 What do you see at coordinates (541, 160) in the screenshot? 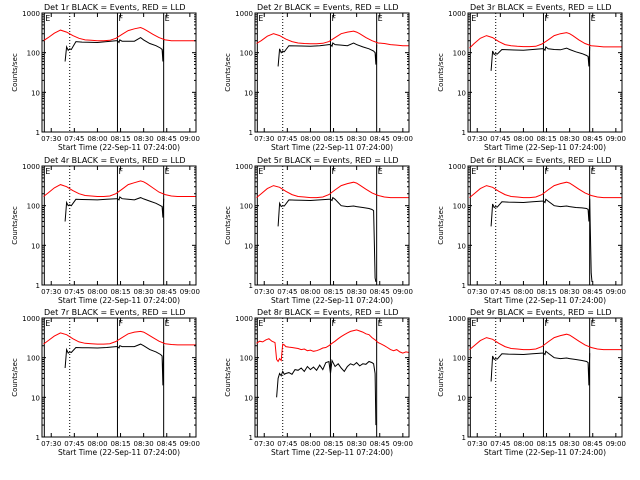
I see `panel-title: Det 6r BLACK = Events, RED = LLD` at bounding box center [541, 160].